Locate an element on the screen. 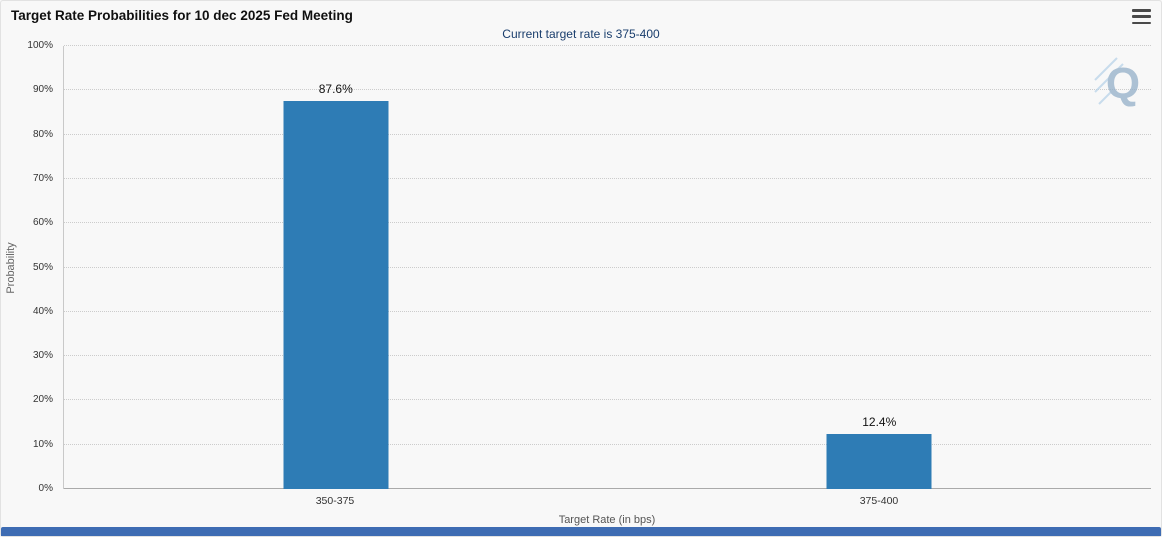 The height and width of the screenshot is (537, 1162). y-tick-label: 90% is located at coordinates (42, 90).